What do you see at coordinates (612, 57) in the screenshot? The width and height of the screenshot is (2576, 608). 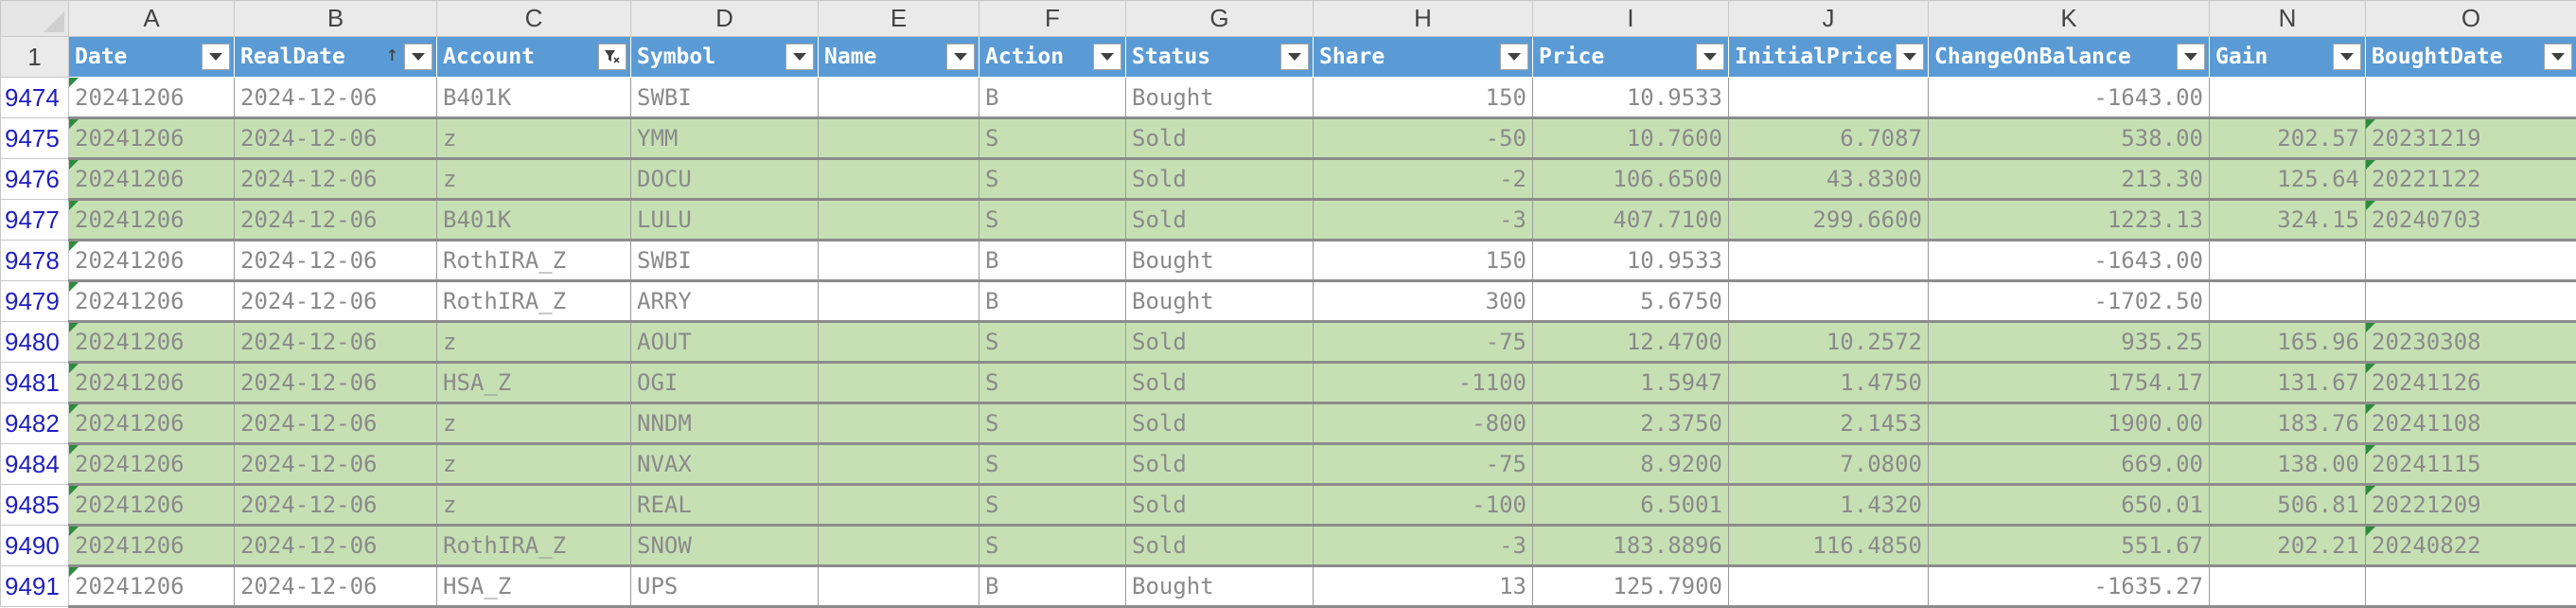 I see `filter-applied-icon` at bounding box center [612, 57].